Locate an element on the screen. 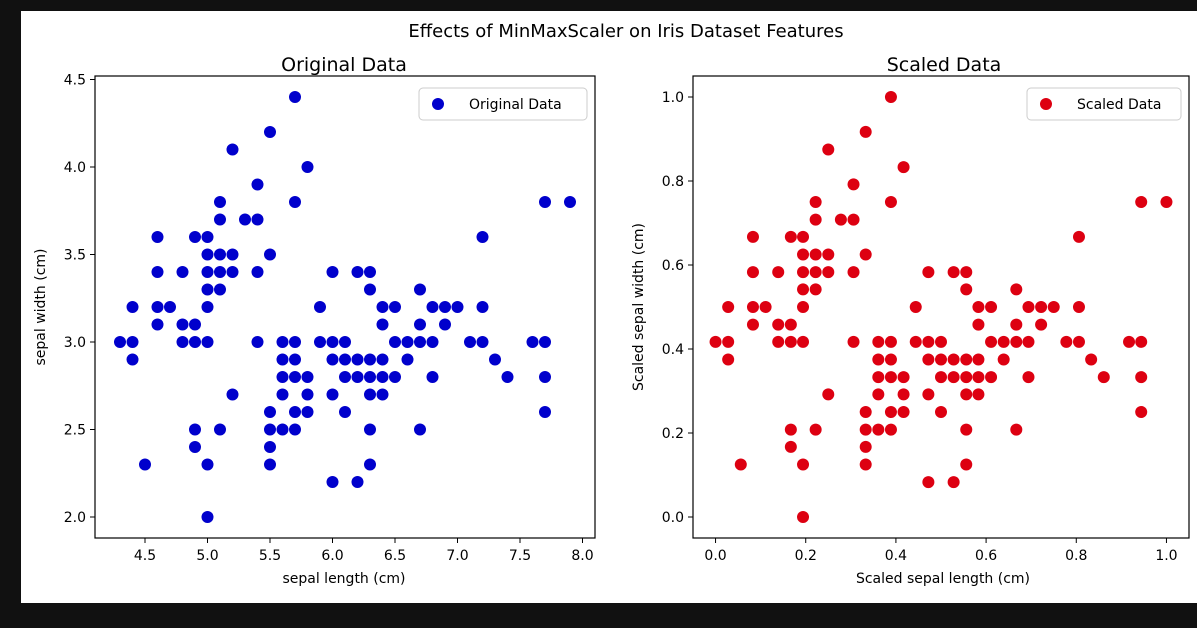 The height and width of the screenshot is (628, 1197). y-tick-label: 3.5 is located at coordinates (75, 256).